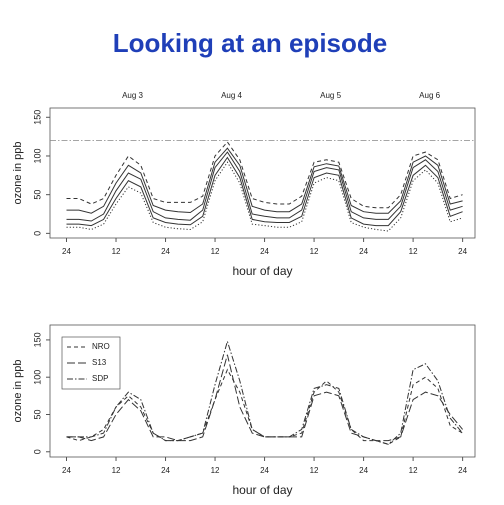 This screenshot has height=505, width=504. What do you see at coordinates (429, 95) in the screenshot?
I see `annotation: Aug 6` at bounding box center [429, 95].